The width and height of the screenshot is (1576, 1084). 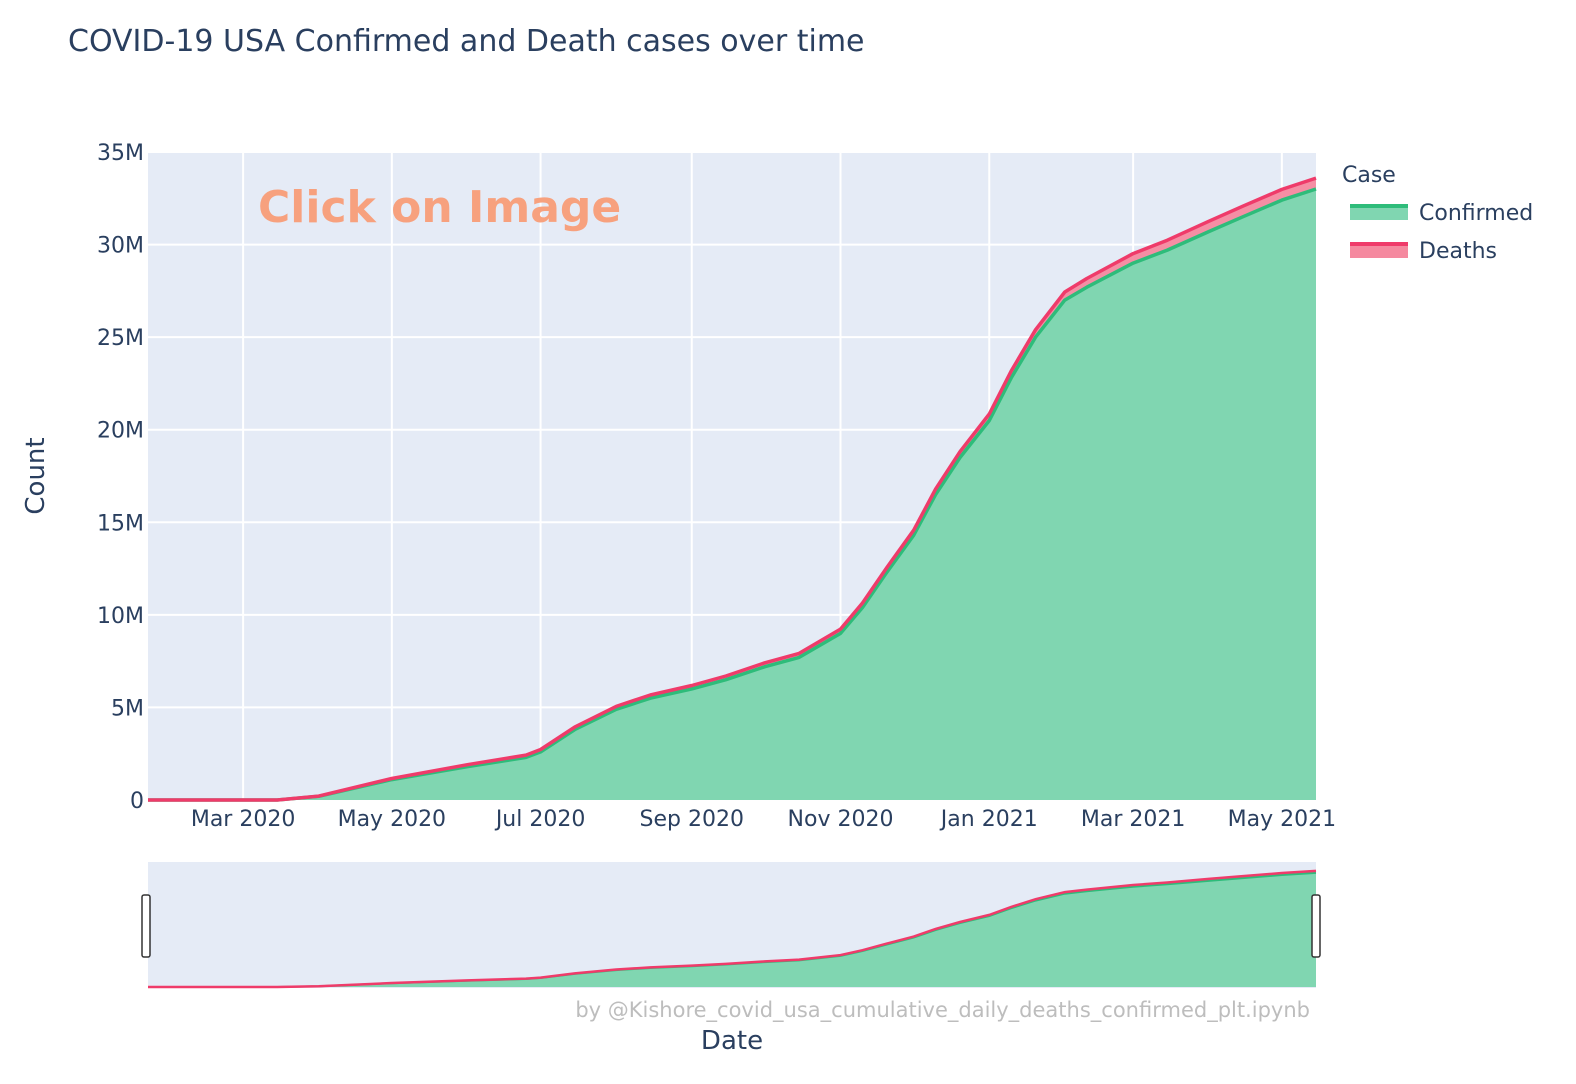 I want to click on x-tick-label: May 2020, so click(x=392, y=819).